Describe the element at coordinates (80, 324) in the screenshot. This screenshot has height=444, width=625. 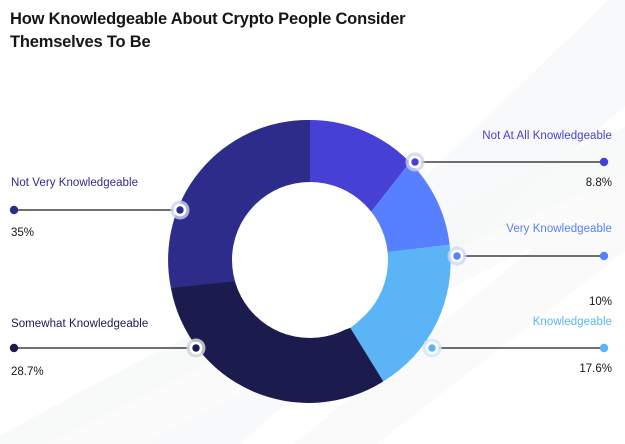
I see `callout-label-somewhat-knowledgeable: Somewhat Knowledgeable` at that location.